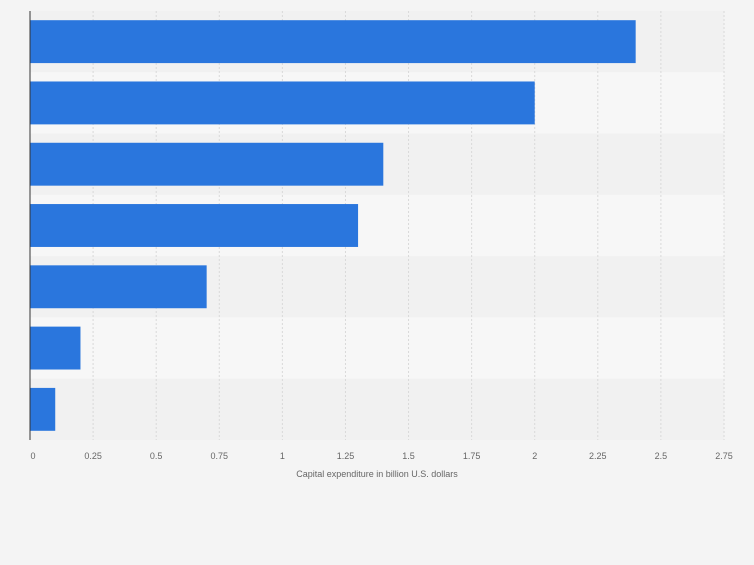  I want to click on x-tick-label: 1, so click(282, 456).